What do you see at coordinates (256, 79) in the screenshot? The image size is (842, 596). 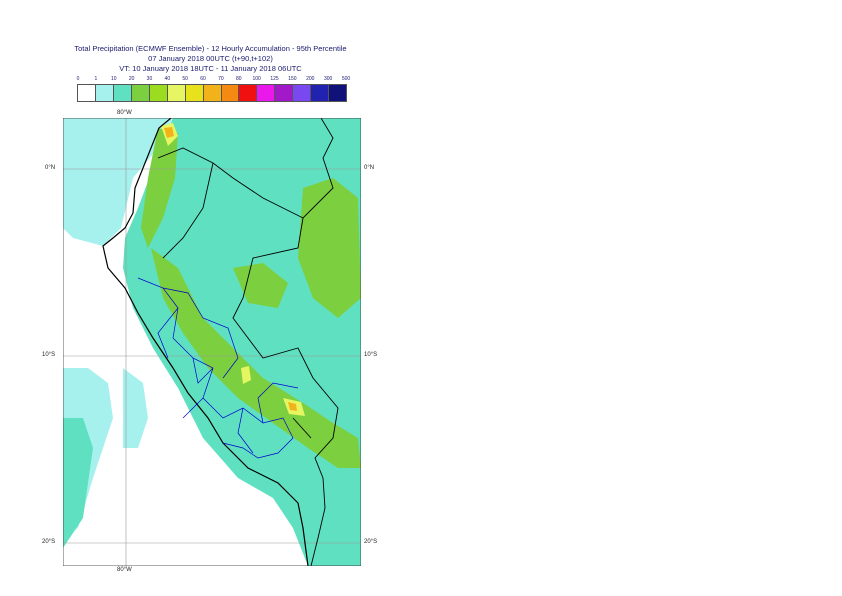 I see `legend-threshold-label: 100` at bounding box center [256, 79].